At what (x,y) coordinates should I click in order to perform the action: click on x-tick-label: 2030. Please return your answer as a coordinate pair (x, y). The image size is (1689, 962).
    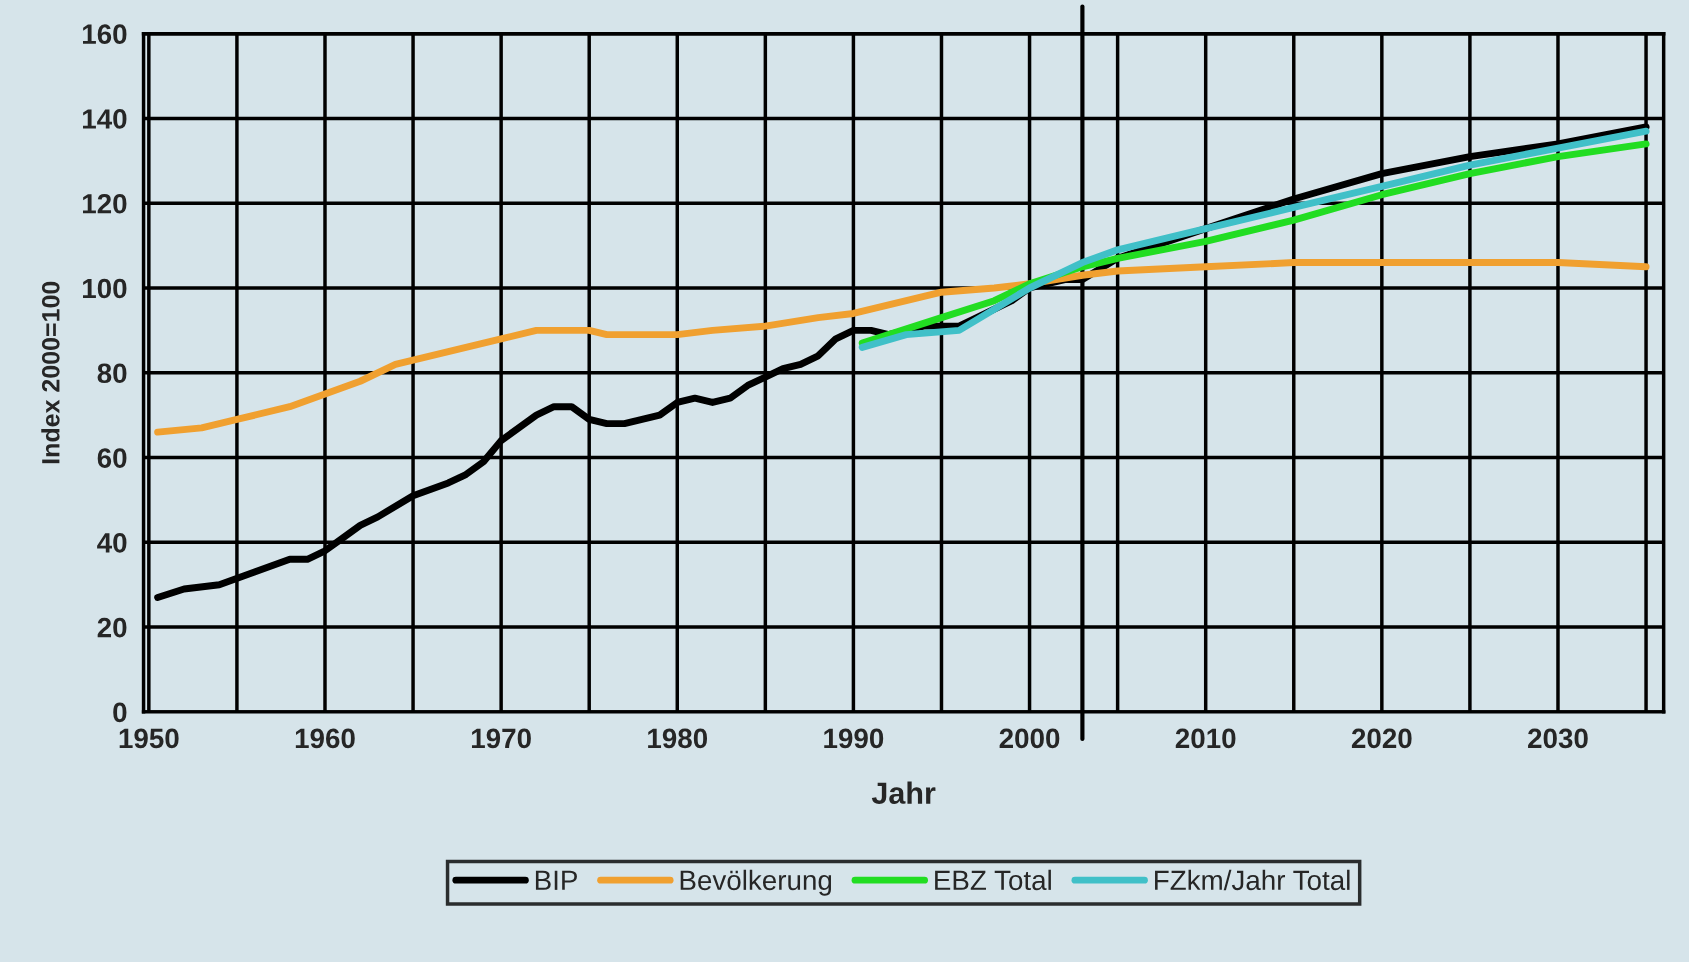
    Looking at the image, I should click on (1558, 738).